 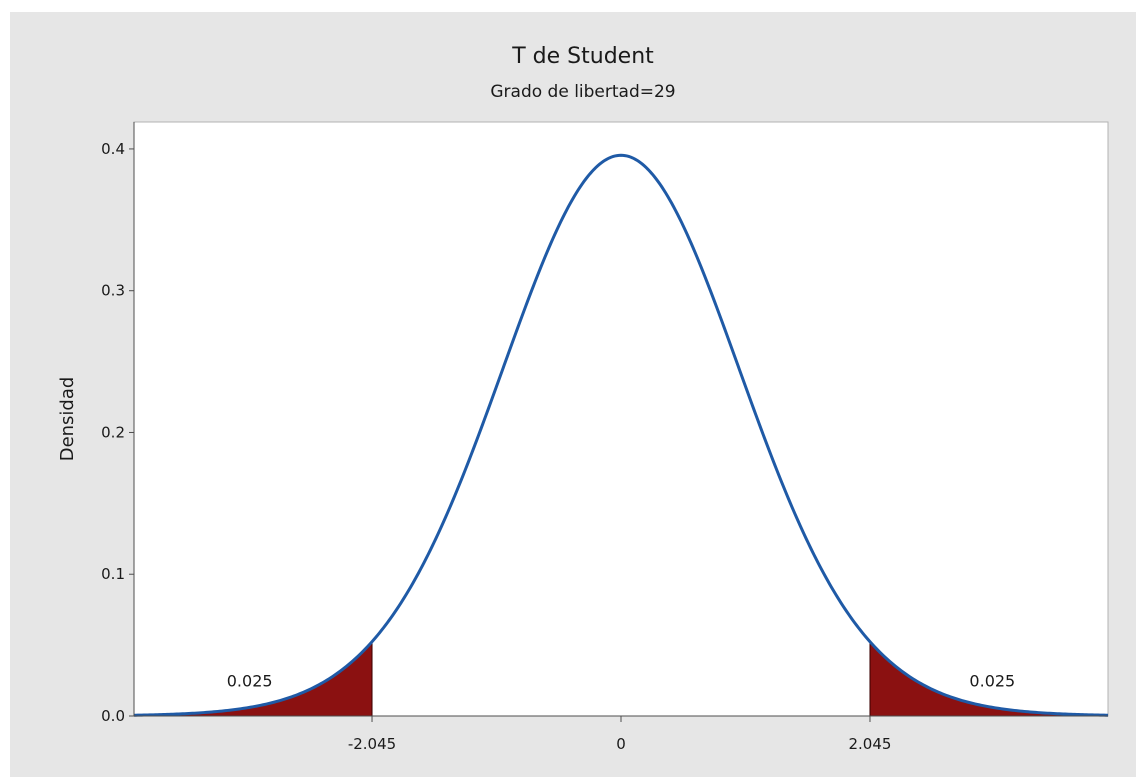 I want to click on y-tick-label: 0.4, so click(x=113, y=149).